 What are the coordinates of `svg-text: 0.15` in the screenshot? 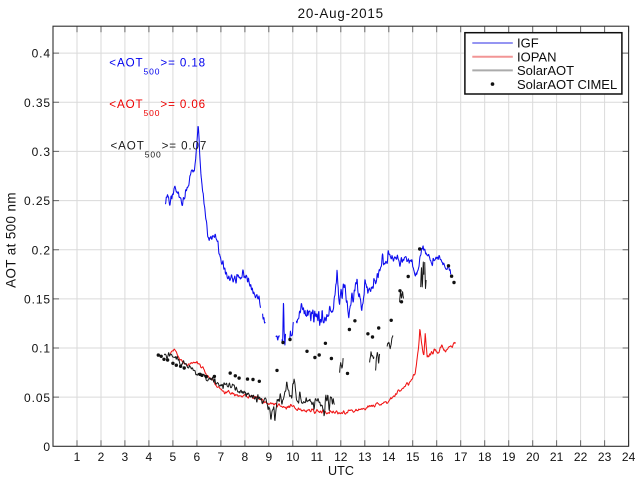 It's located at (37, 300).